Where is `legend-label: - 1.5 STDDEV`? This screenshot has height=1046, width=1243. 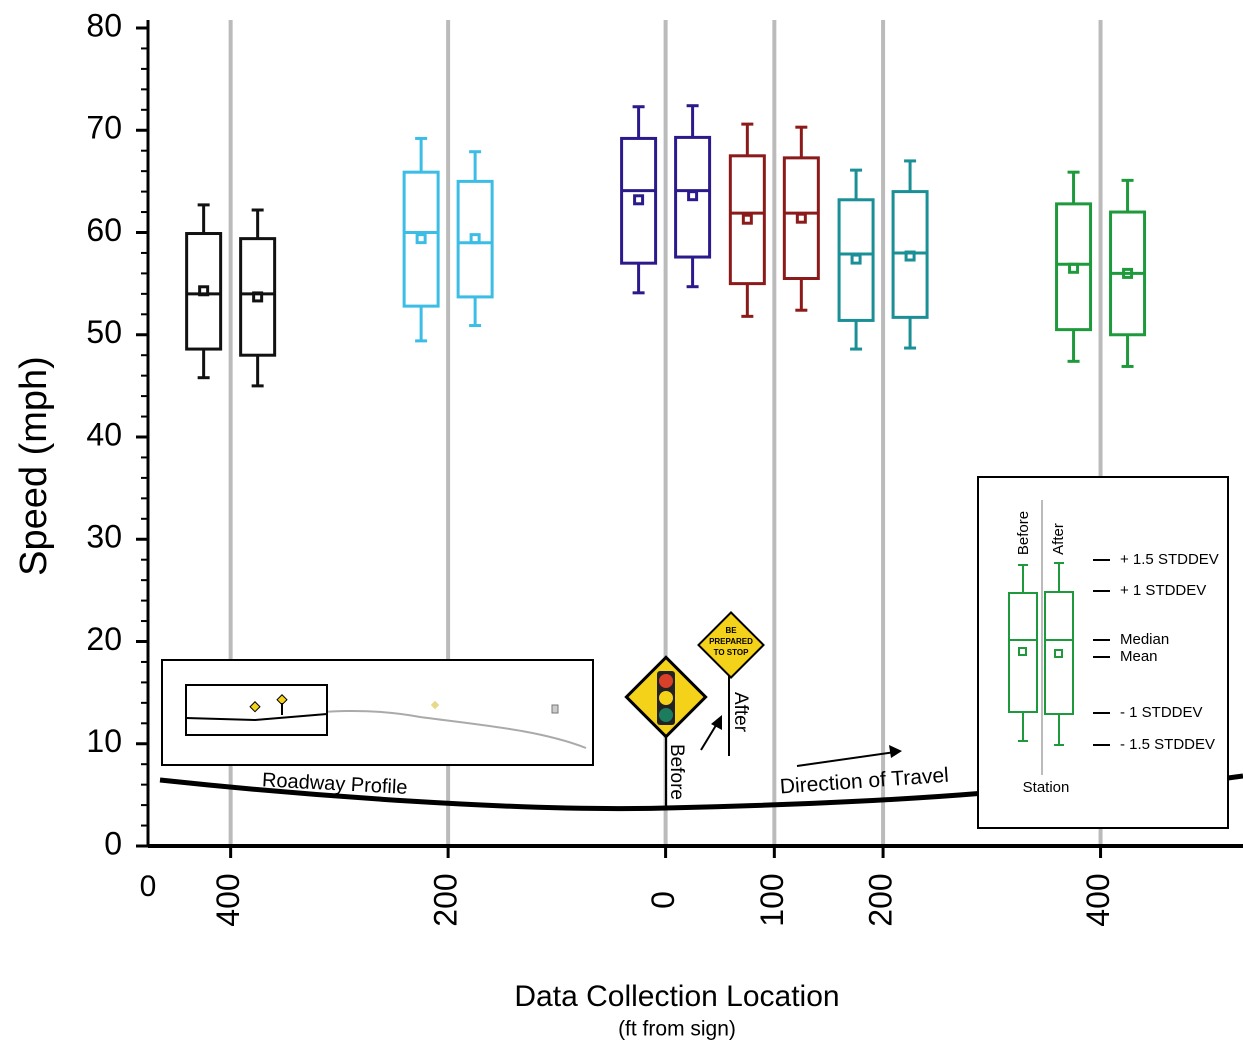 legend-label: - 1.5 STDDEV is located at coordinates (1167, 744).